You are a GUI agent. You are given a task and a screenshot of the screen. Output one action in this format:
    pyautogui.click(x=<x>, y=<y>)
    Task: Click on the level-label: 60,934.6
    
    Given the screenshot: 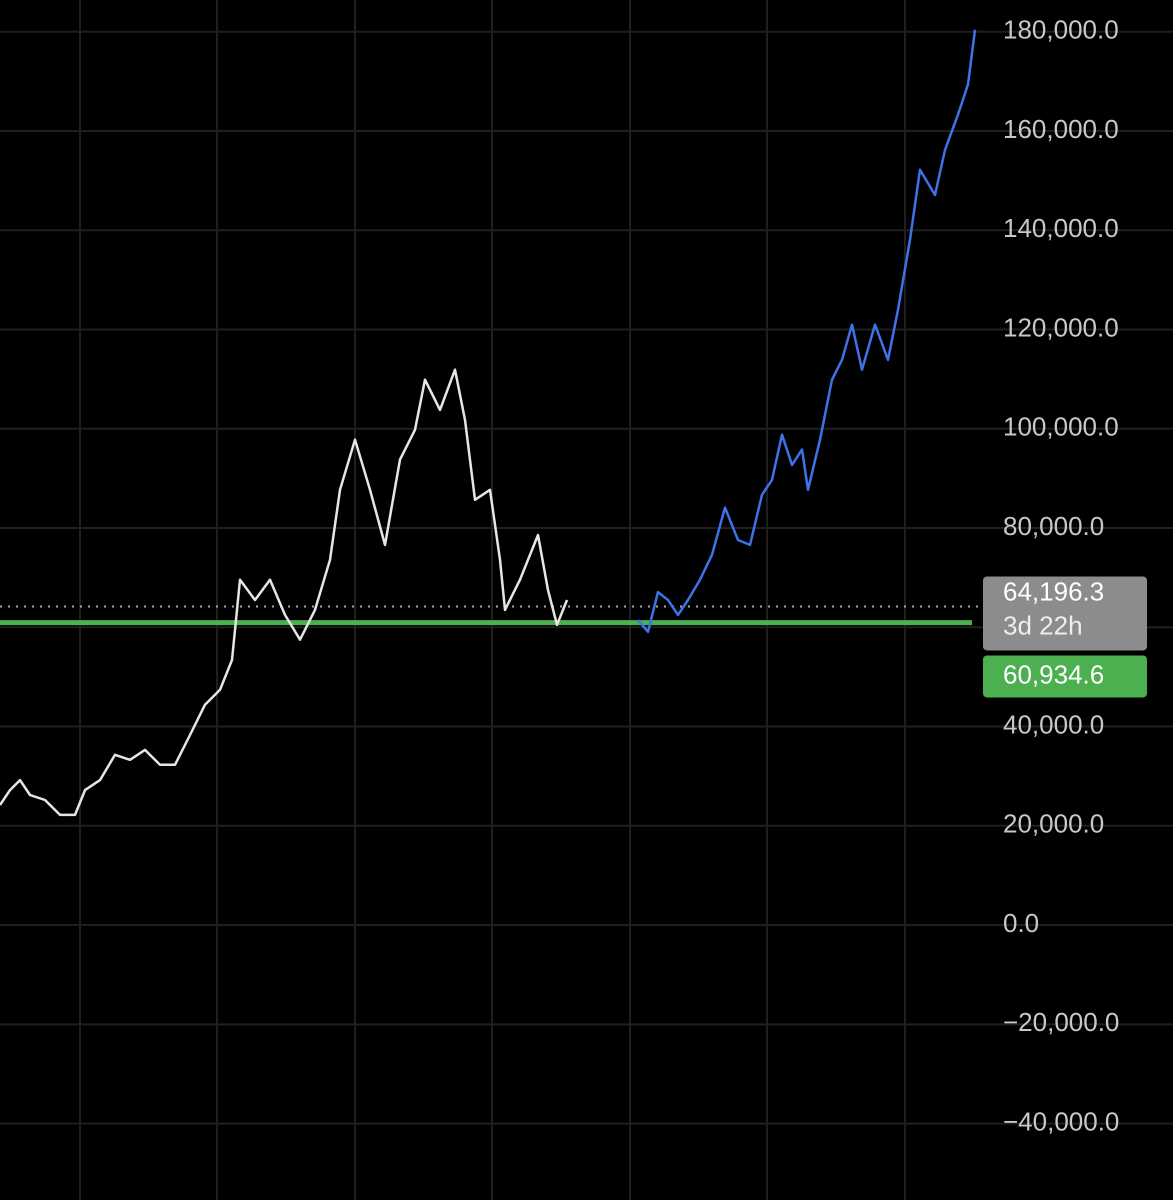 What is the action you would take?
    pyautogui.click(x=1053, y=674)
    